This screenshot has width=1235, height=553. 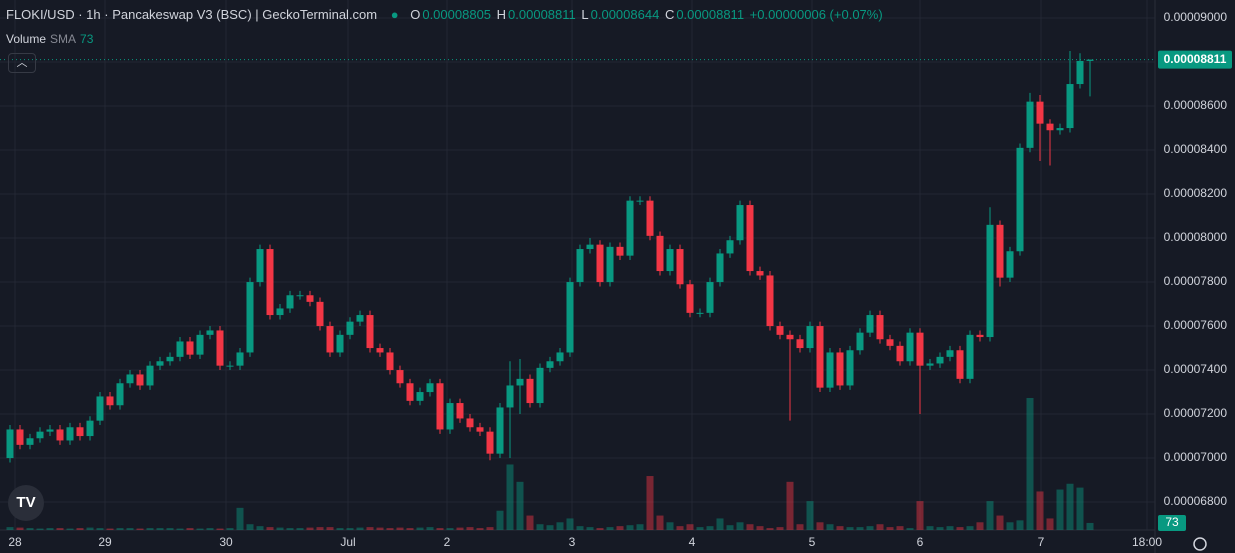 I want to click on y-tick-label: 0.00007600, so click(x=1196, y=325).